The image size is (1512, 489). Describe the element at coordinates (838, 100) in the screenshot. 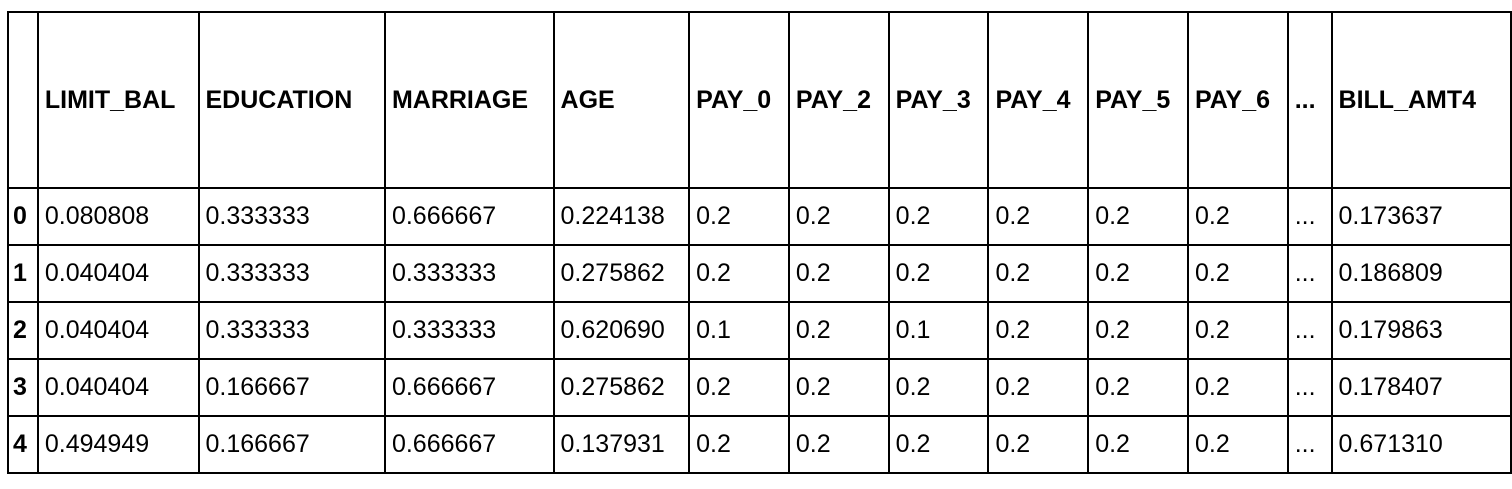

I see `column-header: PAY_2` at that location.